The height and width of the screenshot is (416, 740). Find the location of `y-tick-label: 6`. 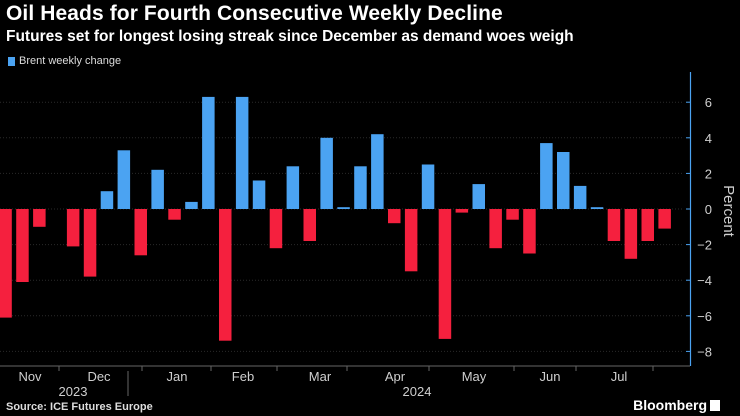

y-tick-label: 6 is located at coordinates (708, 102).